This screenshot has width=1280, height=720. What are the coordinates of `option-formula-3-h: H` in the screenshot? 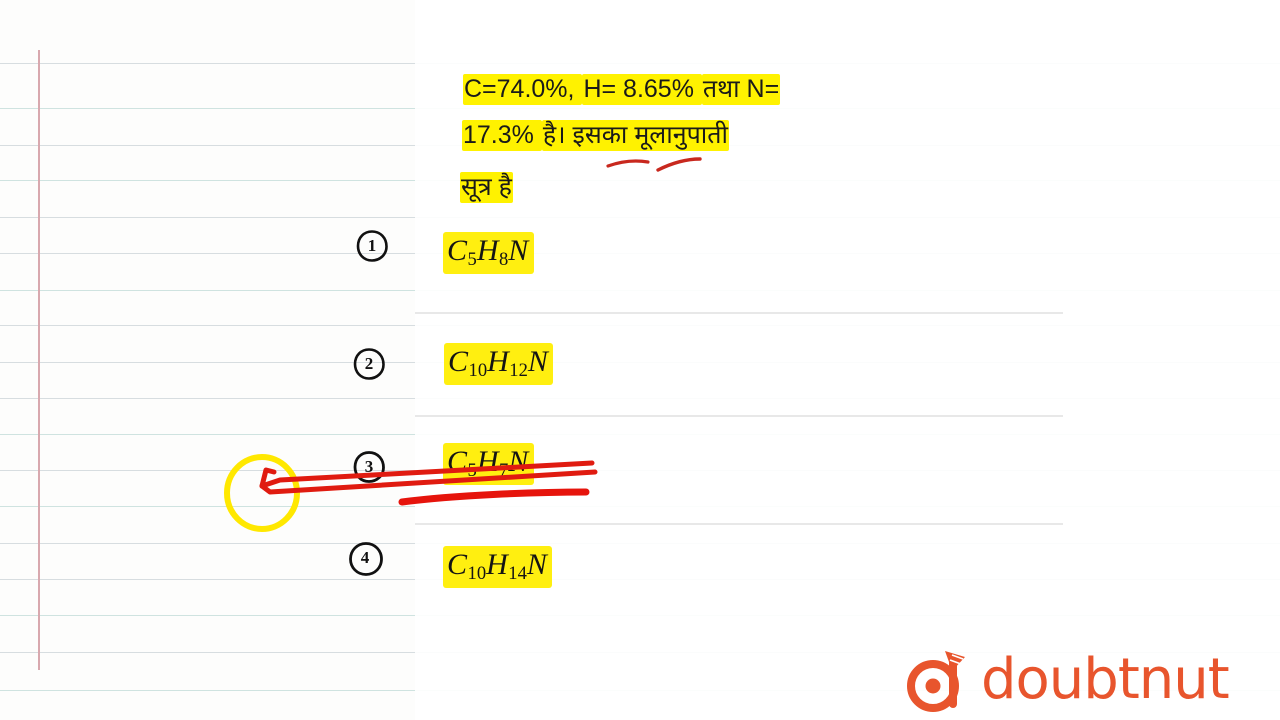 It's located at (487, 461).